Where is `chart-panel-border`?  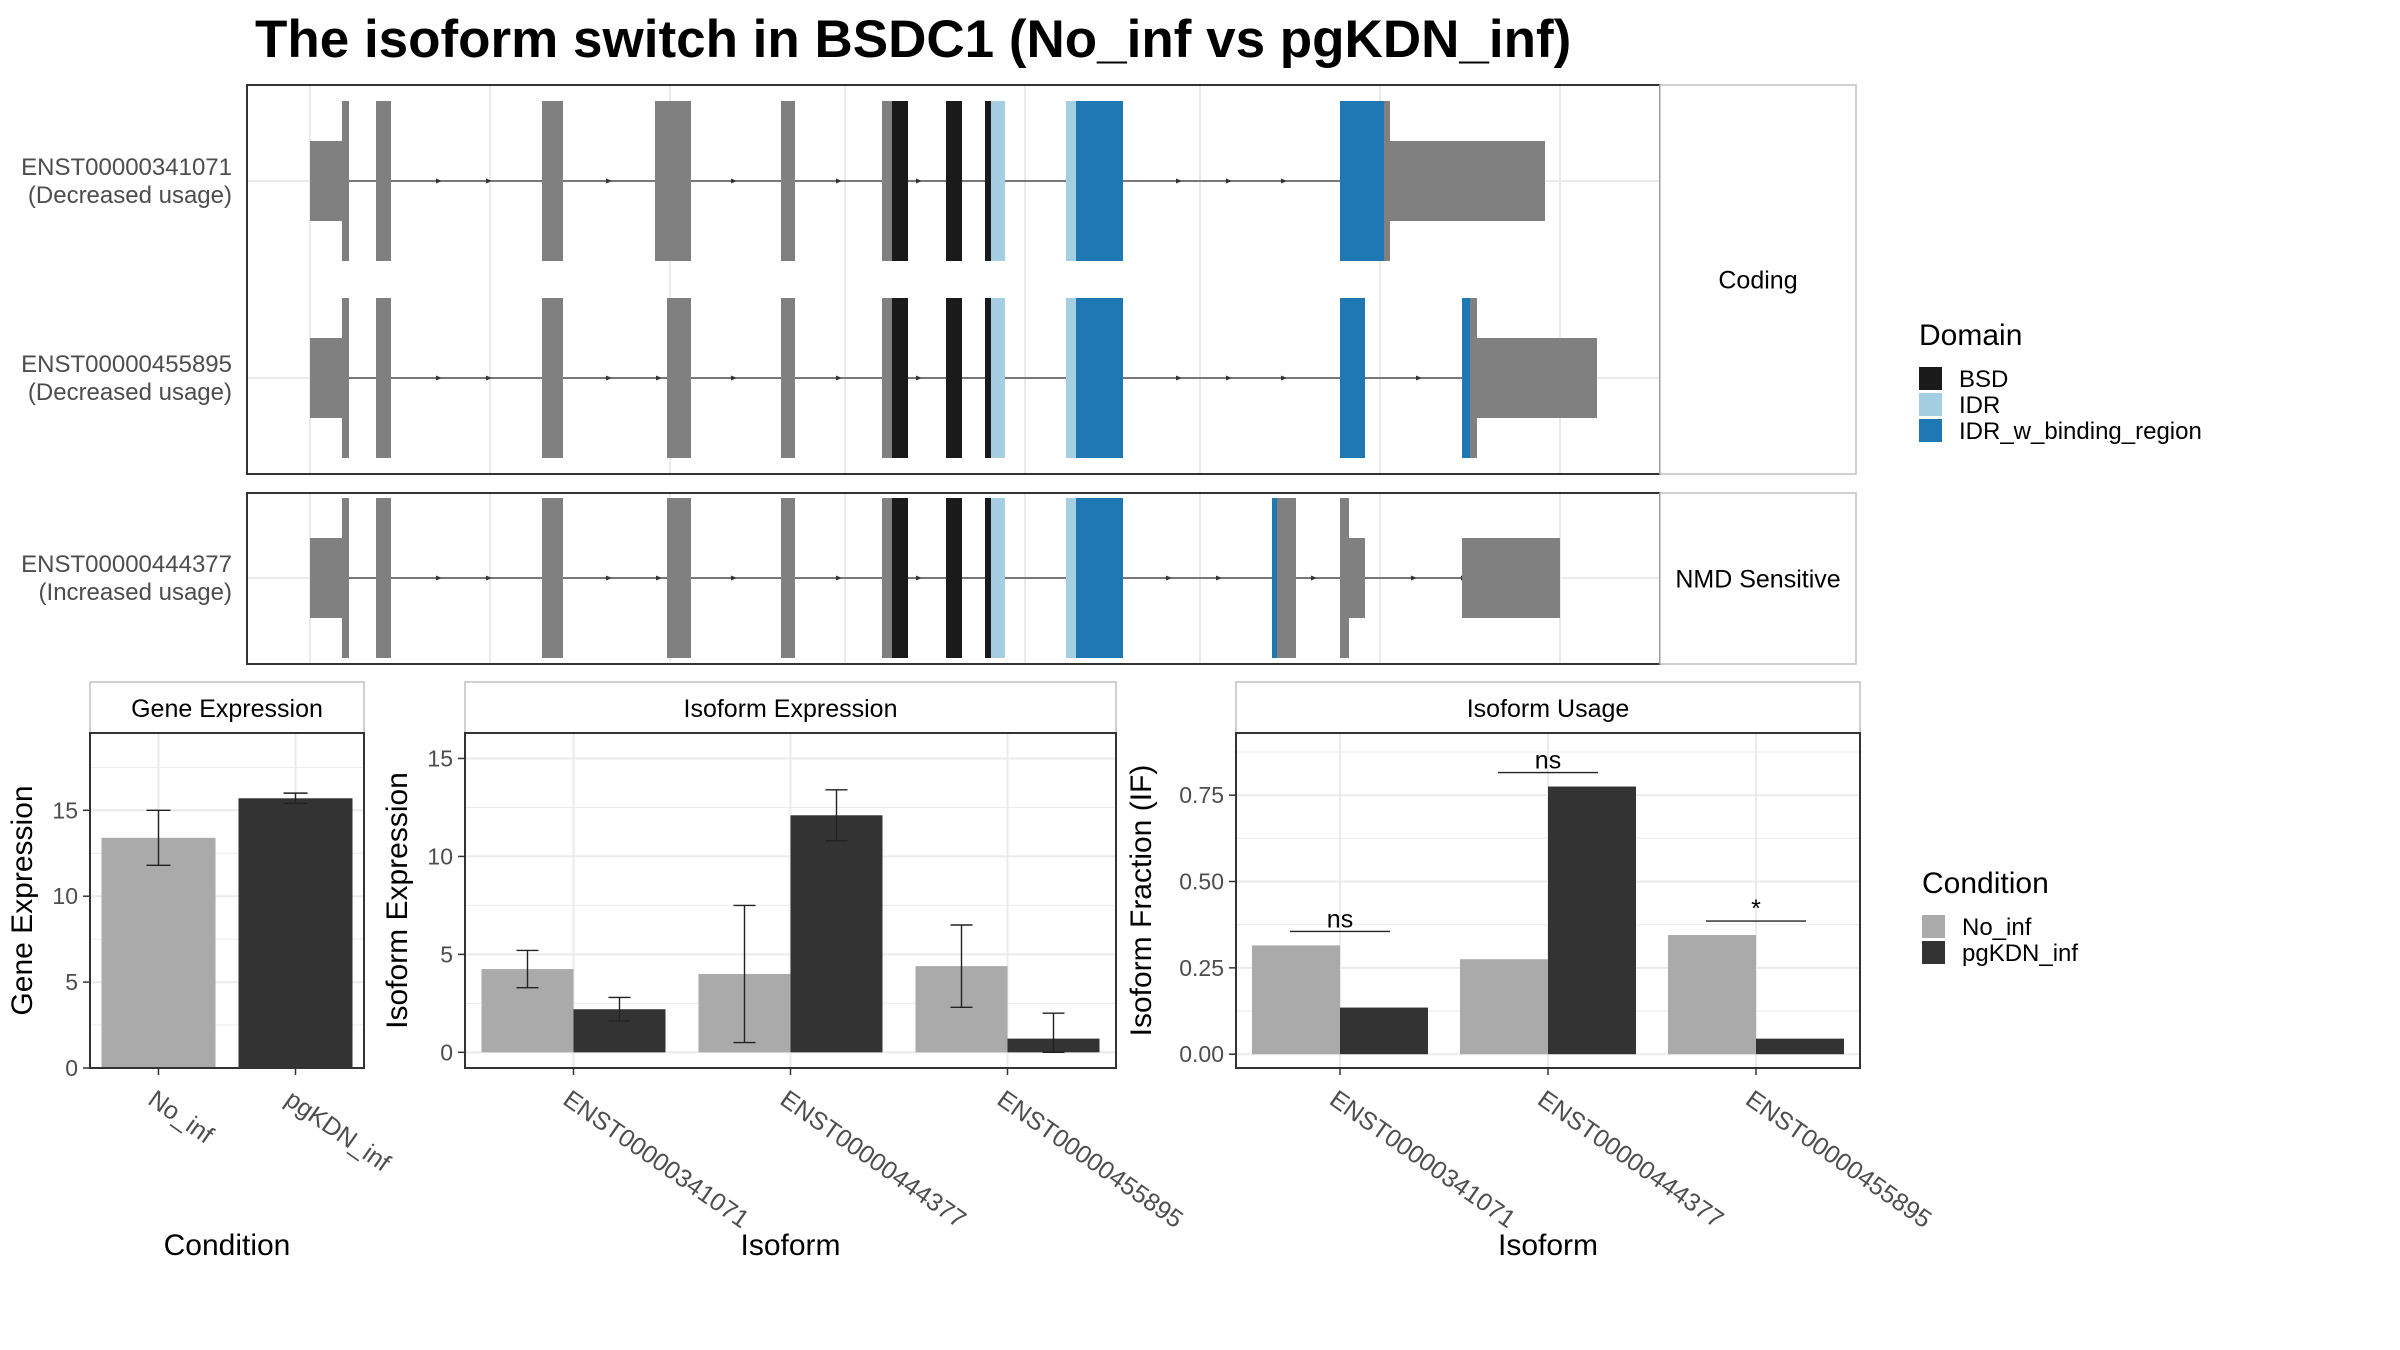 chart-panel-border is located at coordinates (227, 900).